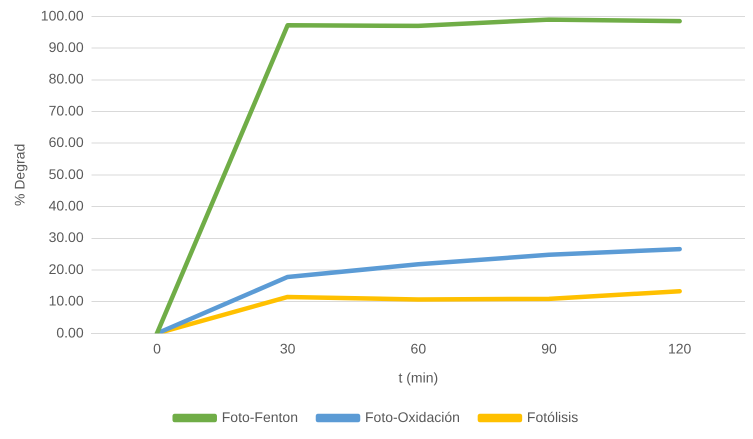 This screenshot has width=753, height=439. Describe the element at coordinates (412, 416) in the screenshot. I see `legend-label: Foto-Oxidación` at that location.